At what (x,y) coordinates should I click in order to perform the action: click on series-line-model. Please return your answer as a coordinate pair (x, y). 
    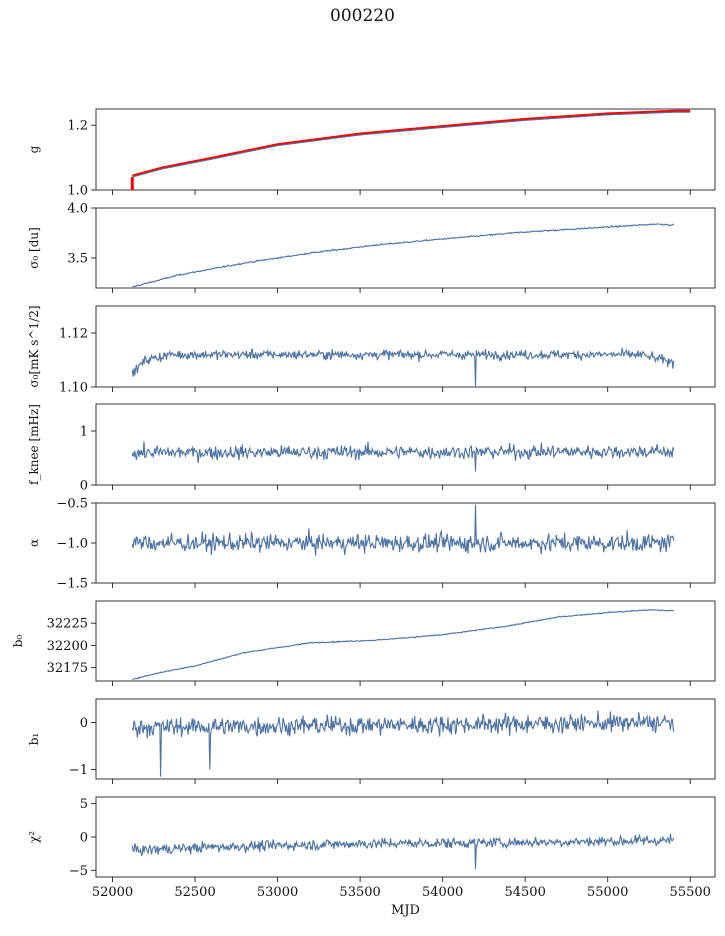
    Looking at the image, I should click on (411, 143).